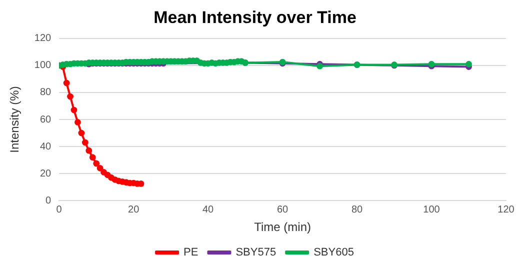 This screenshot has width=520, height=268. Describe the element at coordinates (506, 210) in the screenshot. I see `x-tick-label: 120` at that location.